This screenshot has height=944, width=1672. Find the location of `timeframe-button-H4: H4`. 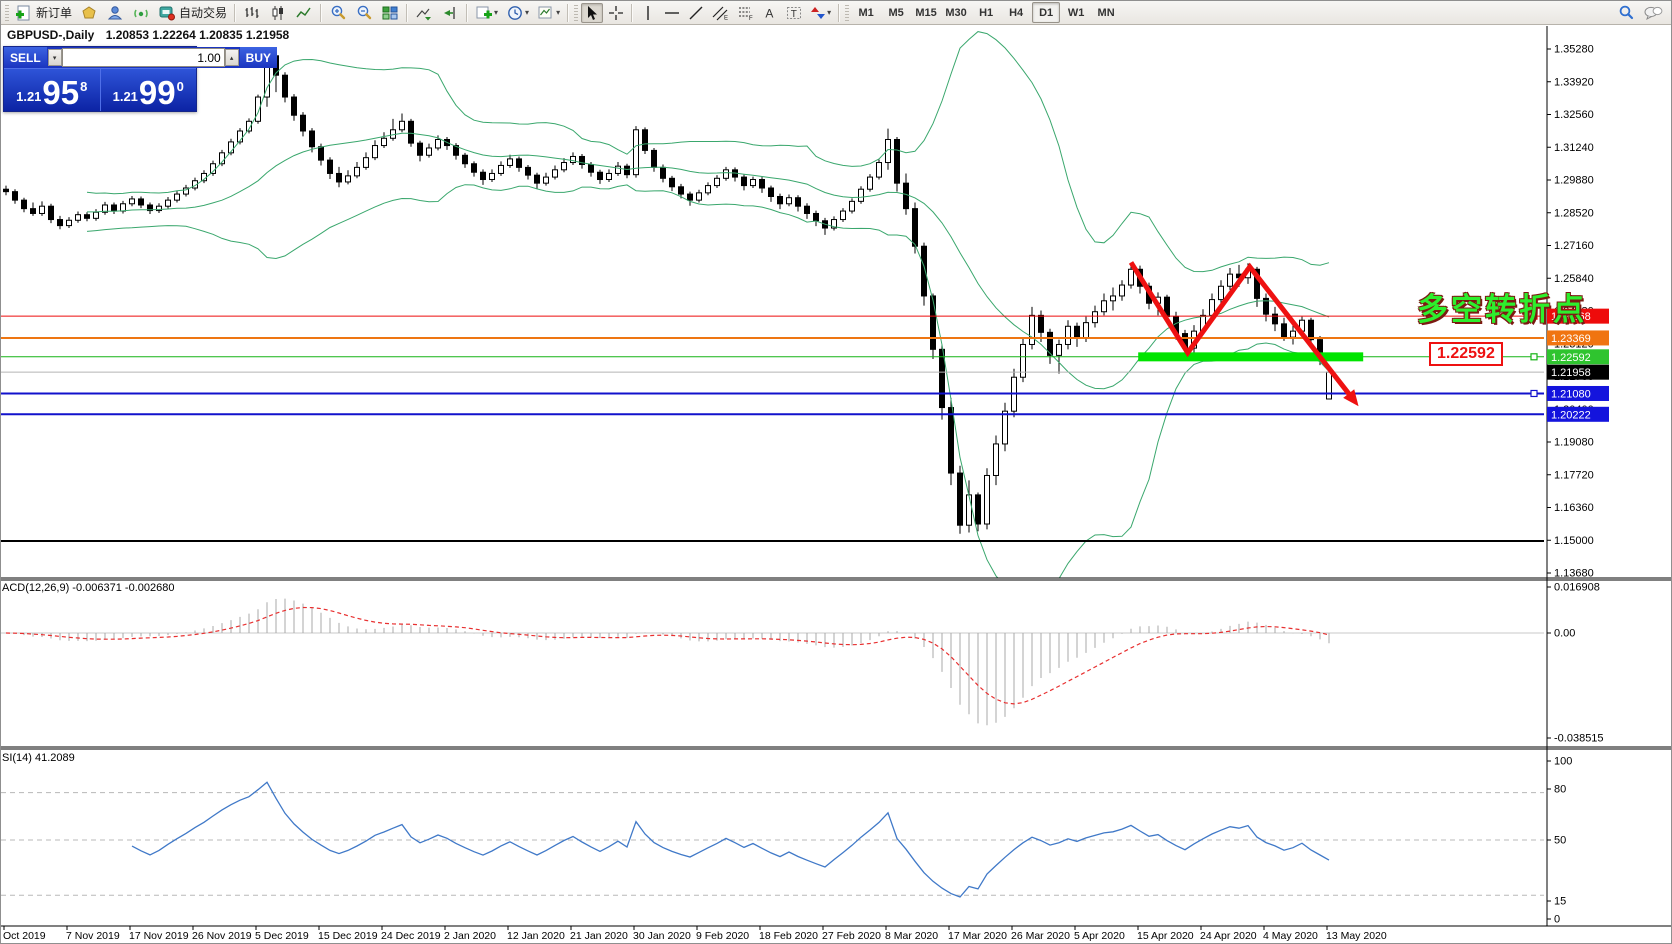

timeframe-button-H4: H4 is located at coordinates (1016, 12).